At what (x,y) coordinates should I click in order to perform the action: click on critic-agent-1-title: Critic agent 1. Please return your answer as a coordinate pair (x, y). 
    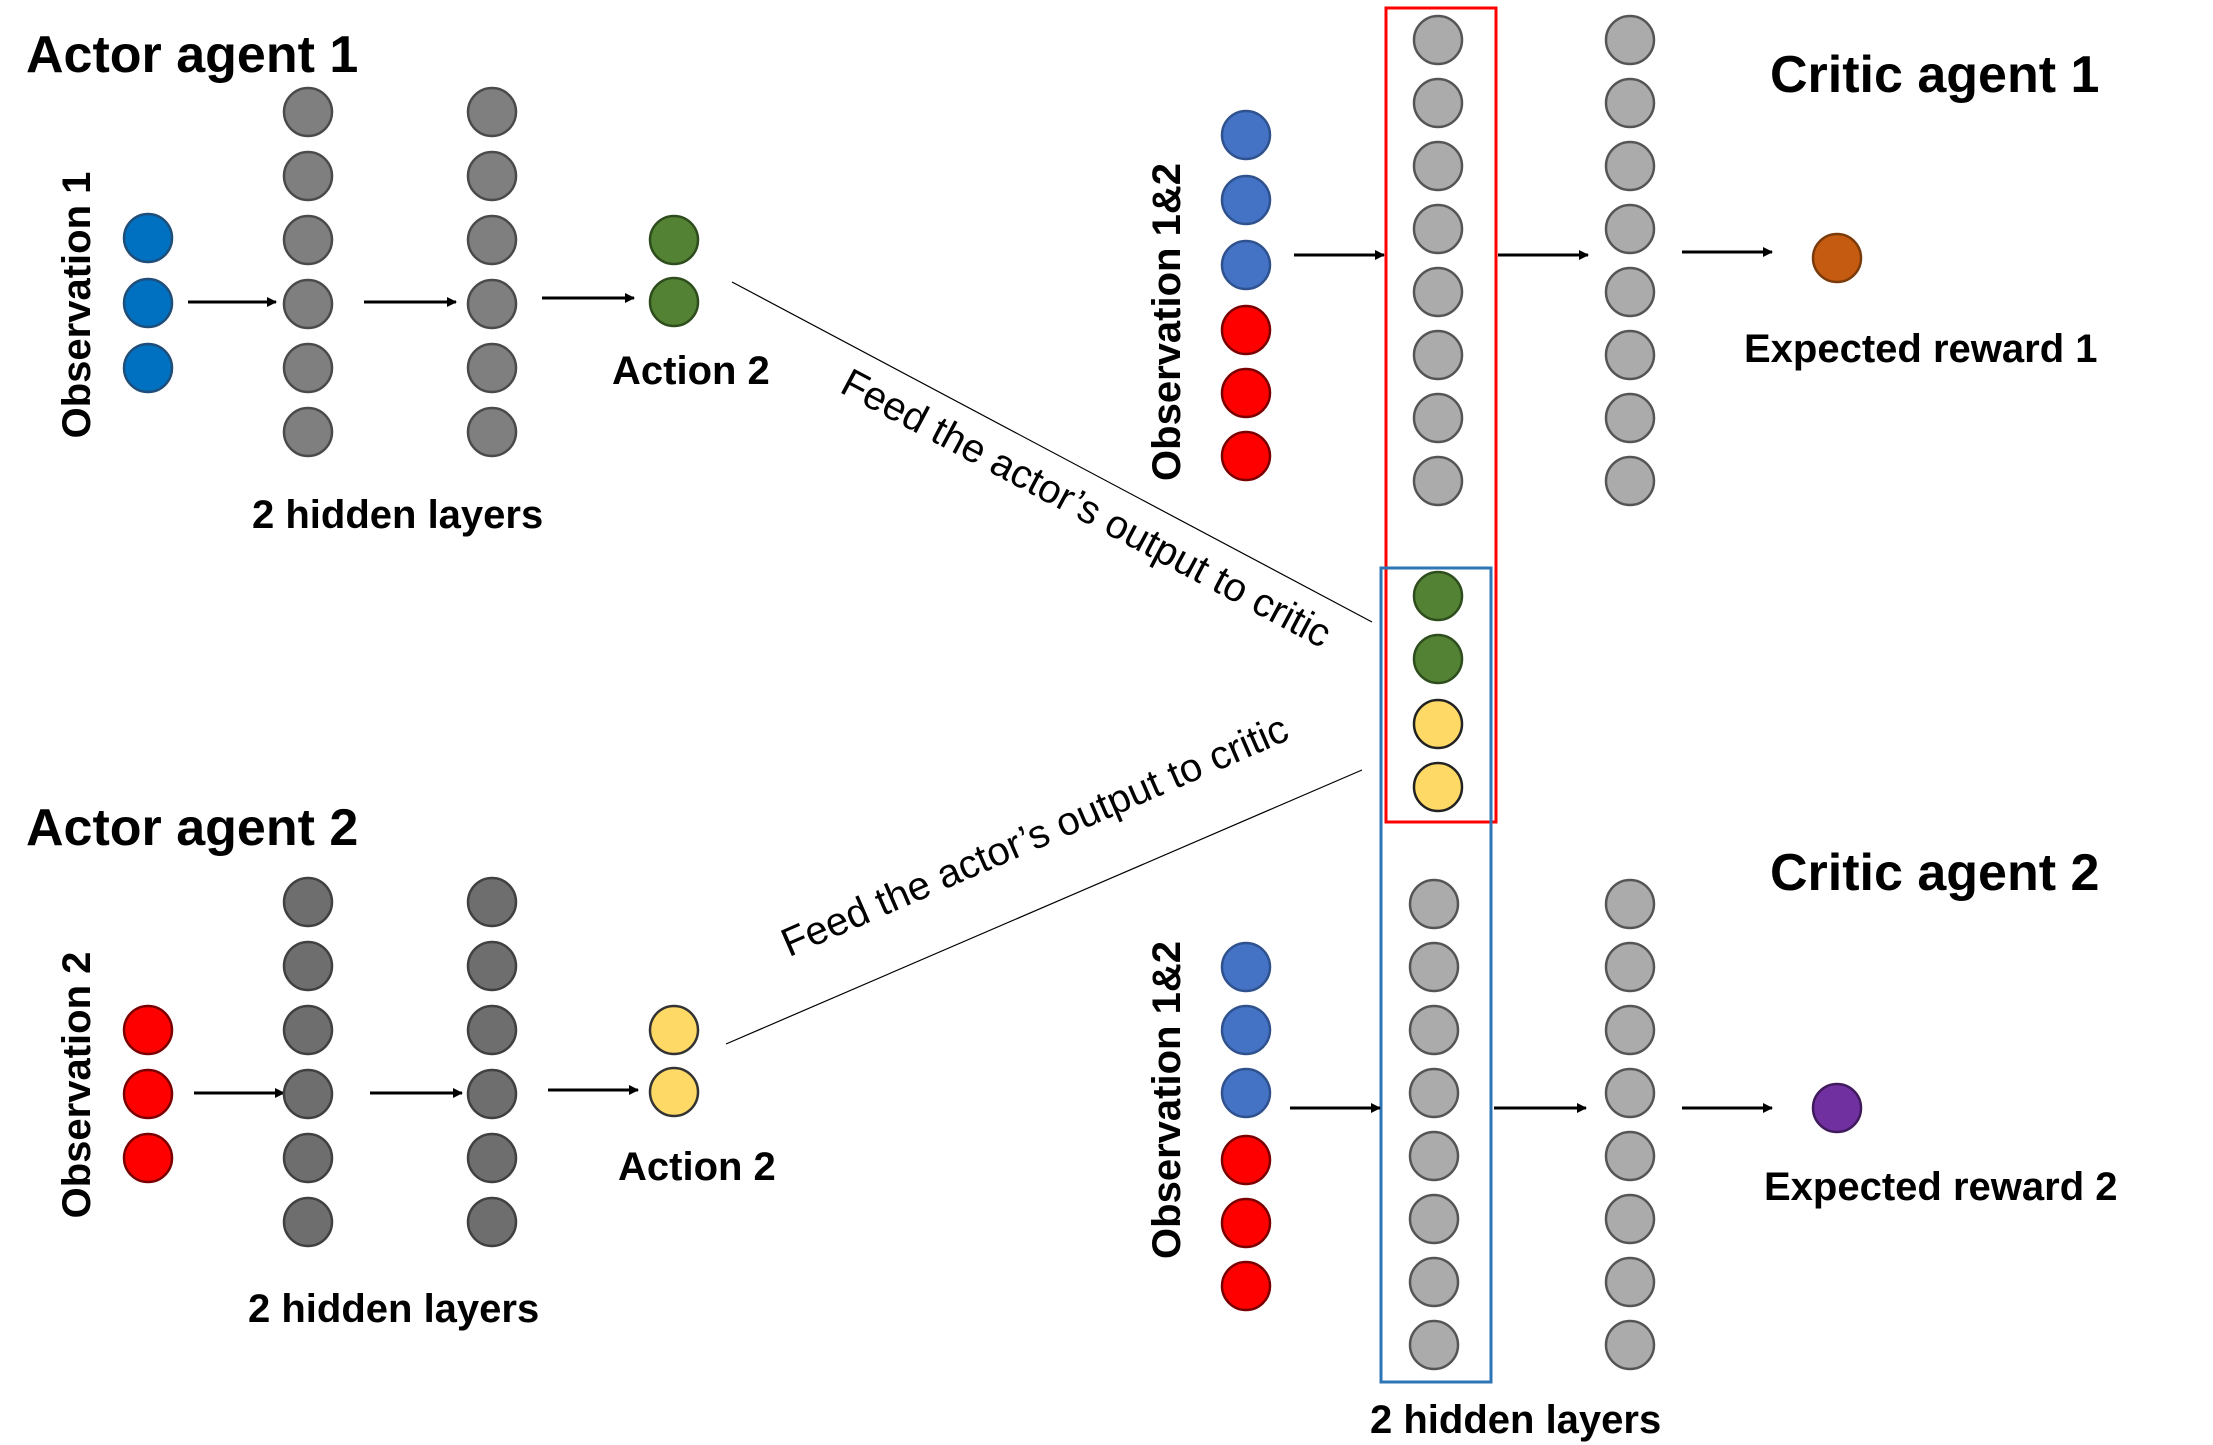
    Looking at the image, I should click on (1934, 75).